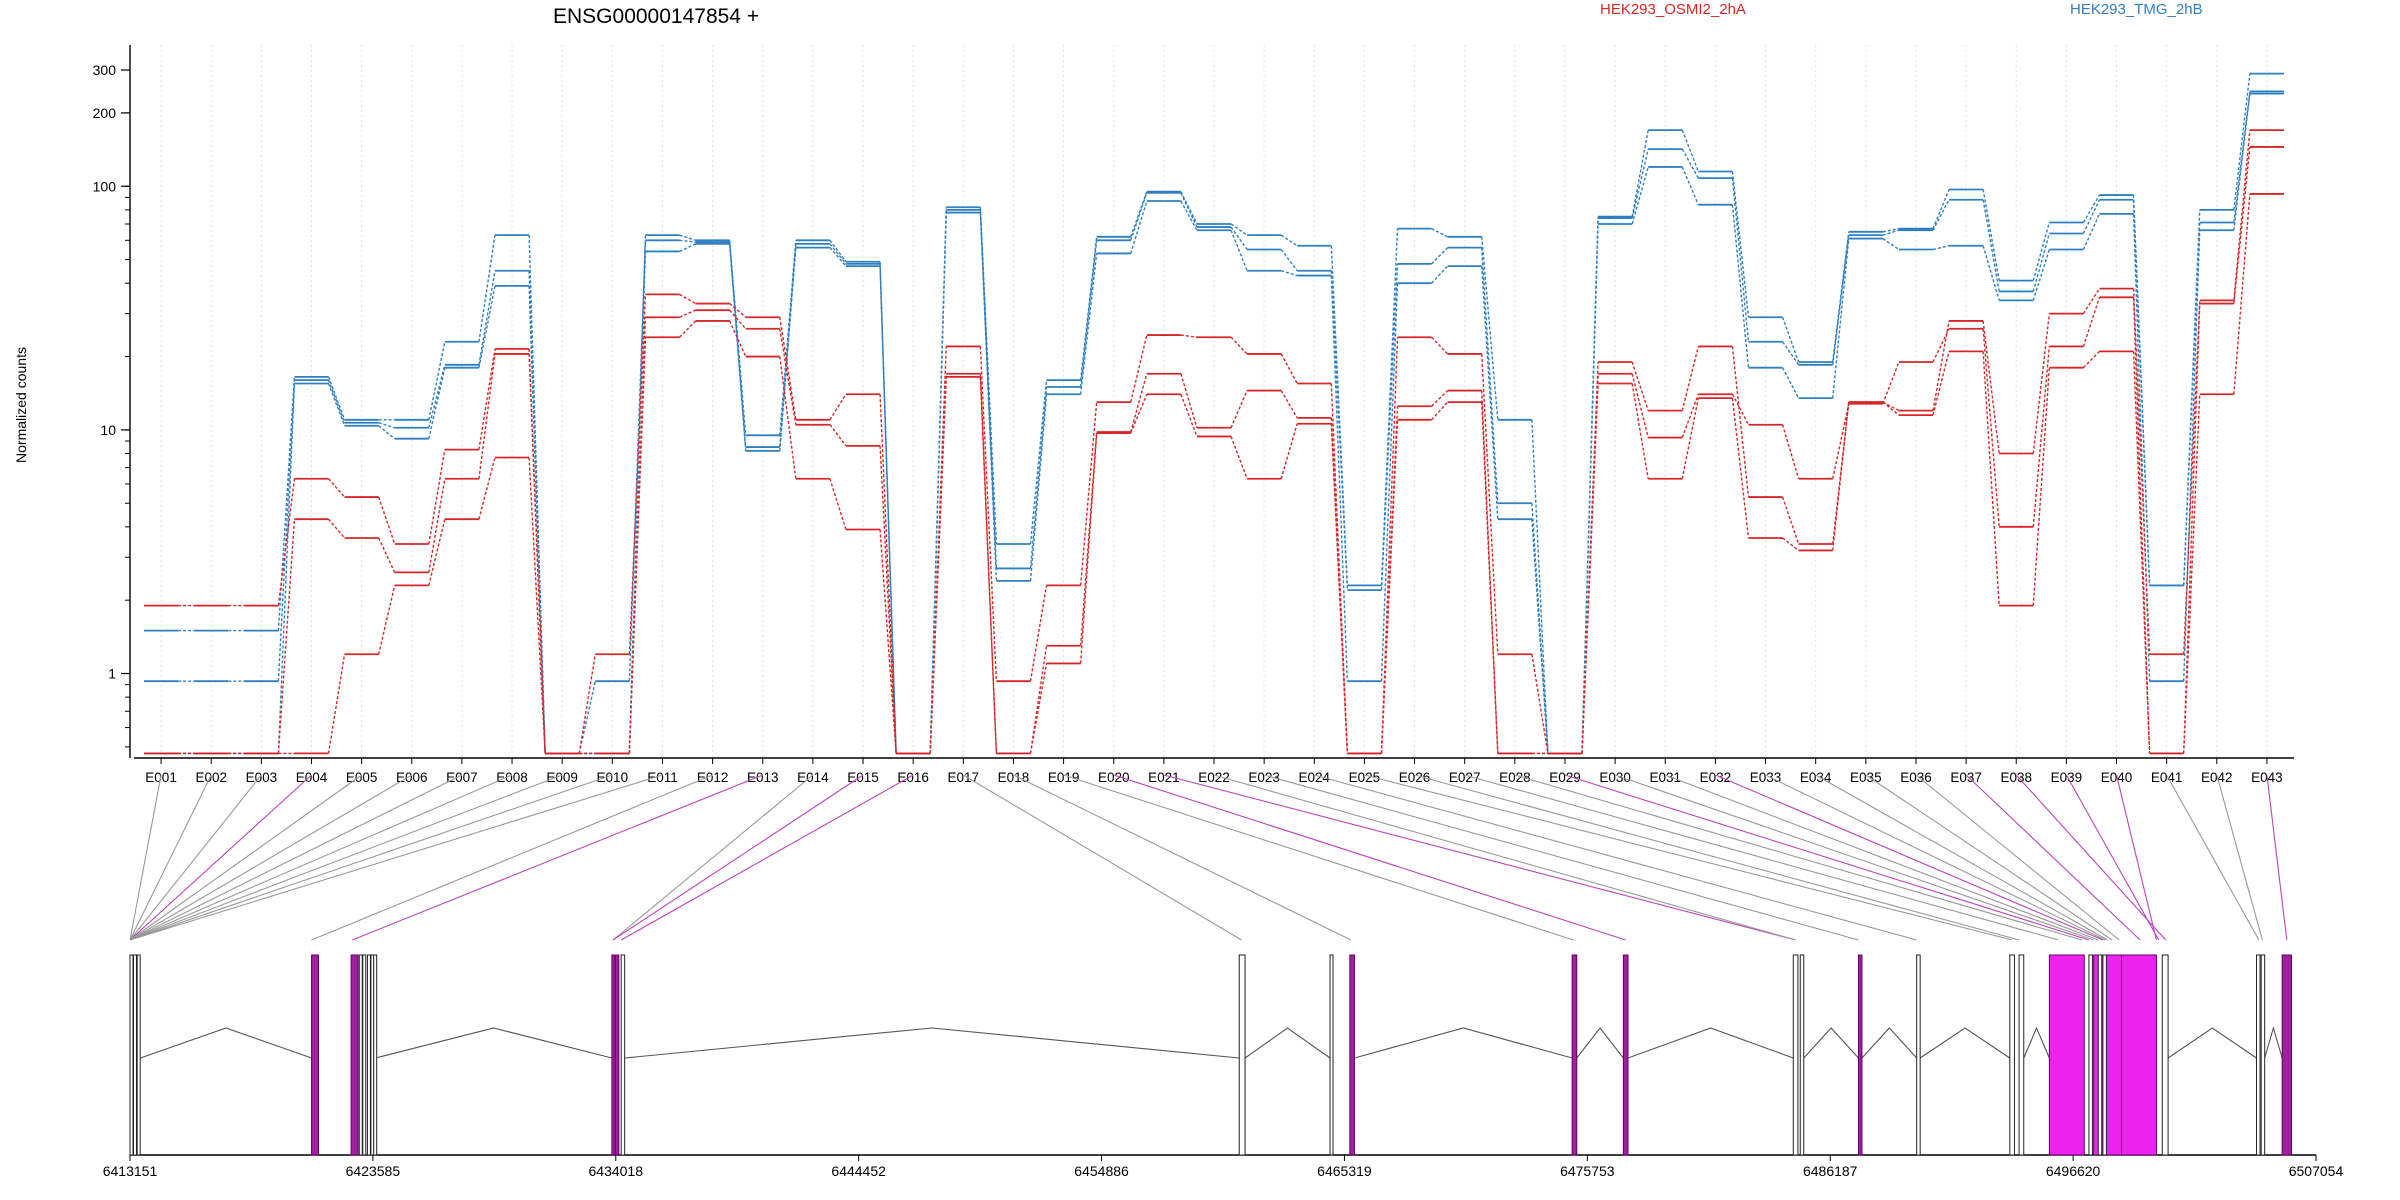 Image resolution: width=2400 pixels, height=1200 pixels. Describe the element at coordinates (1344, 1171) in the screenshot. I see `coordinate-label: 6465319` at that location.